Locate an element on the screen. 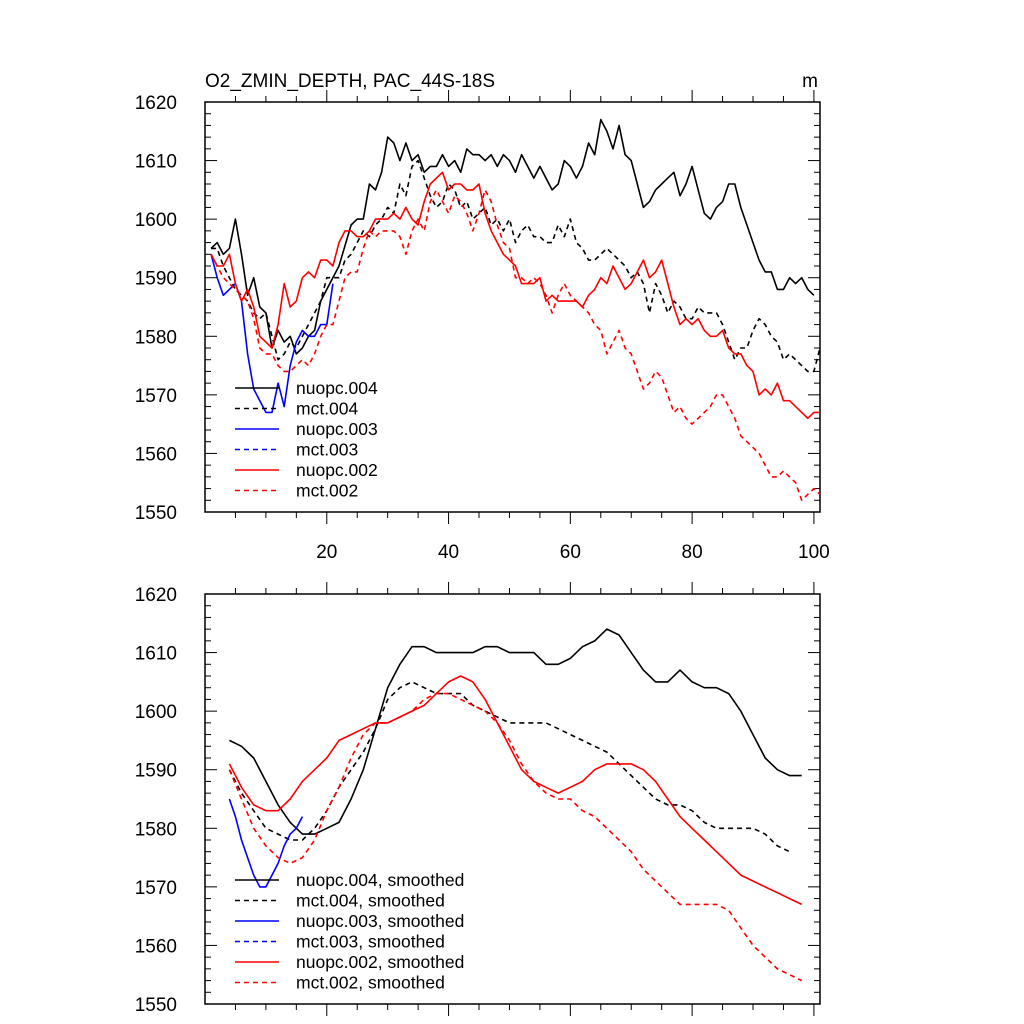 This screenshot has height=1024, width=1024. bottom-y-tick-label: 1570 is located at coordinates (156, 888).